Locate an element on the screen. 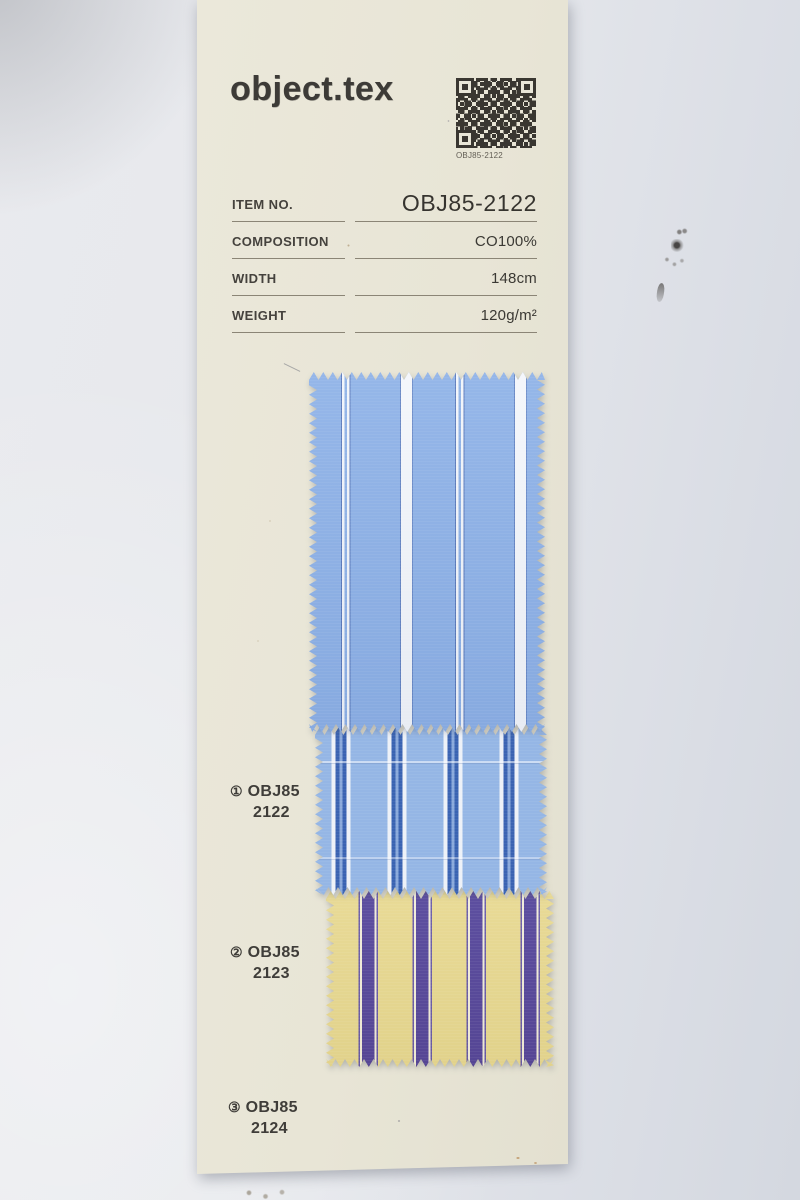 The width and height of the screenshot is (800, 1200). fabric-swatch-2122-cloth is located at coordinates (427, 552).